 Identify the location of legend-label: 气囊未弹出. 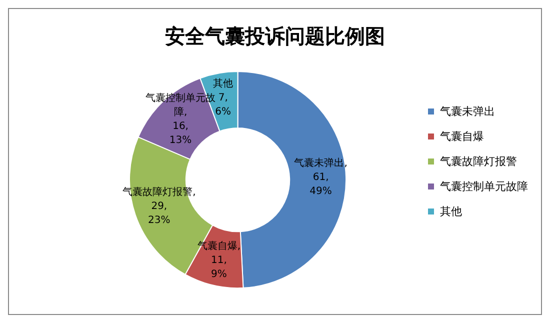
(467, 111).